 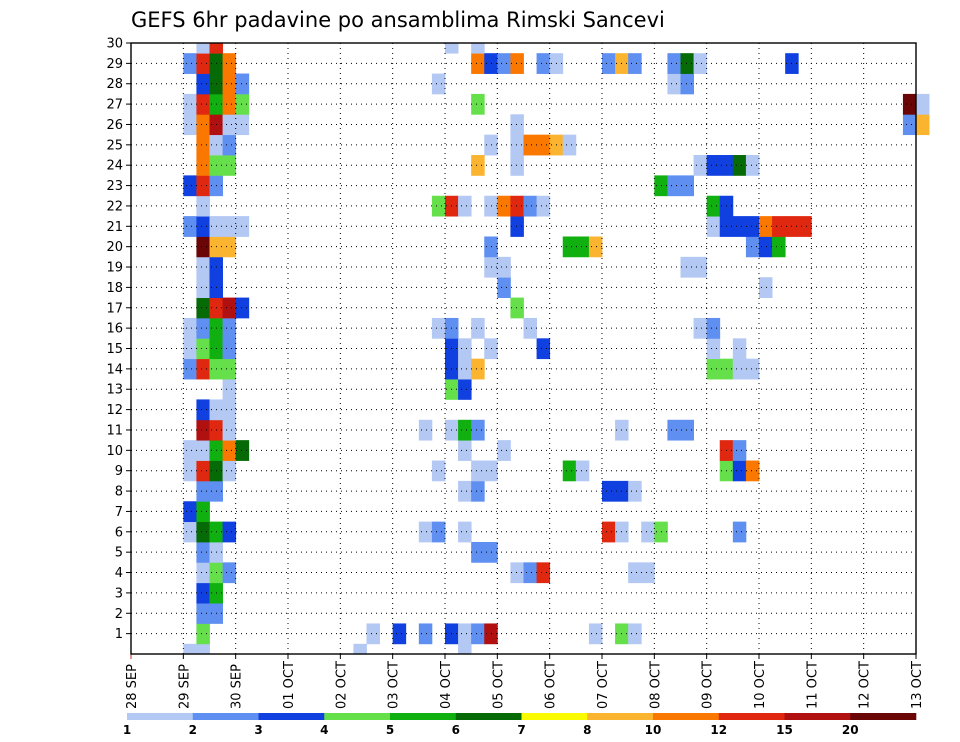 What do you see at coordinates (114, 145) in the screenshot?
I see `y-tick-label: 25` at bounding box center [114, 145].